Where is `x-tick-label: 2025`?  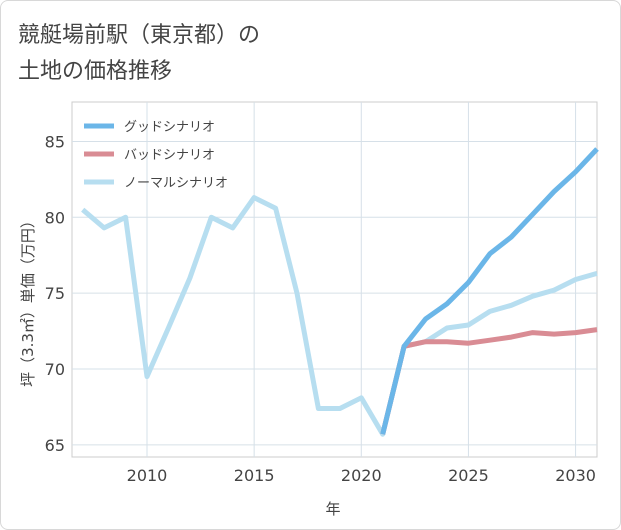
x-tick-label: 2025 is located at coordinates (468, 475).